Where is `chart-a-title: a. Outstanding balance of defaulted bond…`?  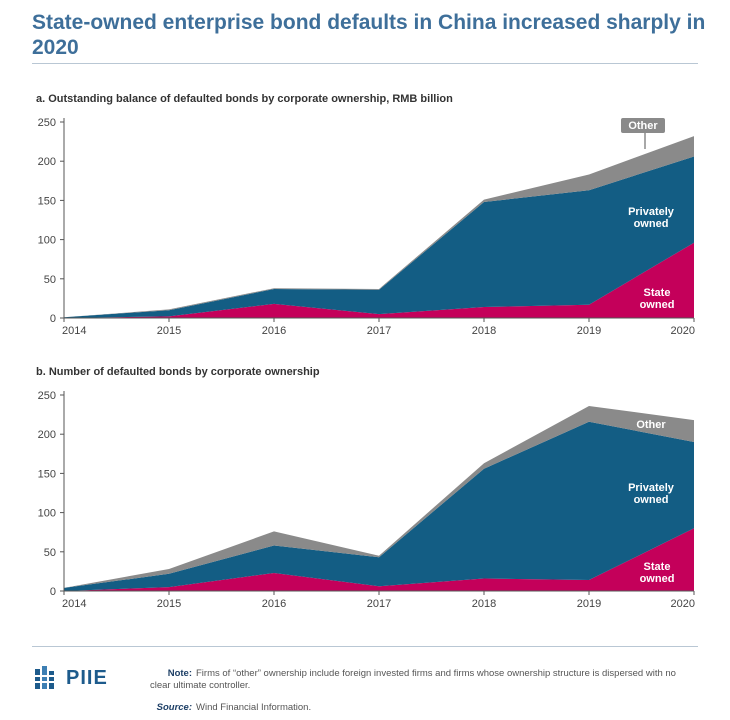
chart-a-title: a. Outstanding balance of defaulted bond… is located at coordinates (244, 99).